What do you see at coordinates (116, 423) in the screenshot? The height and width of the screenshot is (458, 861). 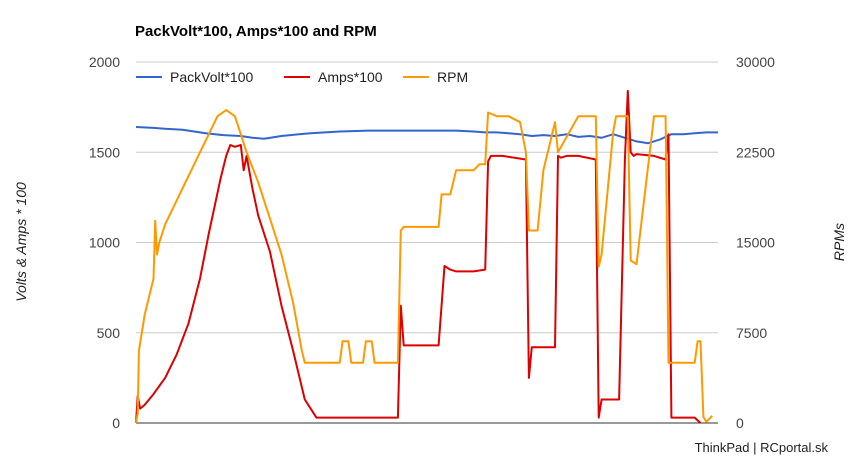 I see `y-tick-label: 0` at bounding box center [116, 423].